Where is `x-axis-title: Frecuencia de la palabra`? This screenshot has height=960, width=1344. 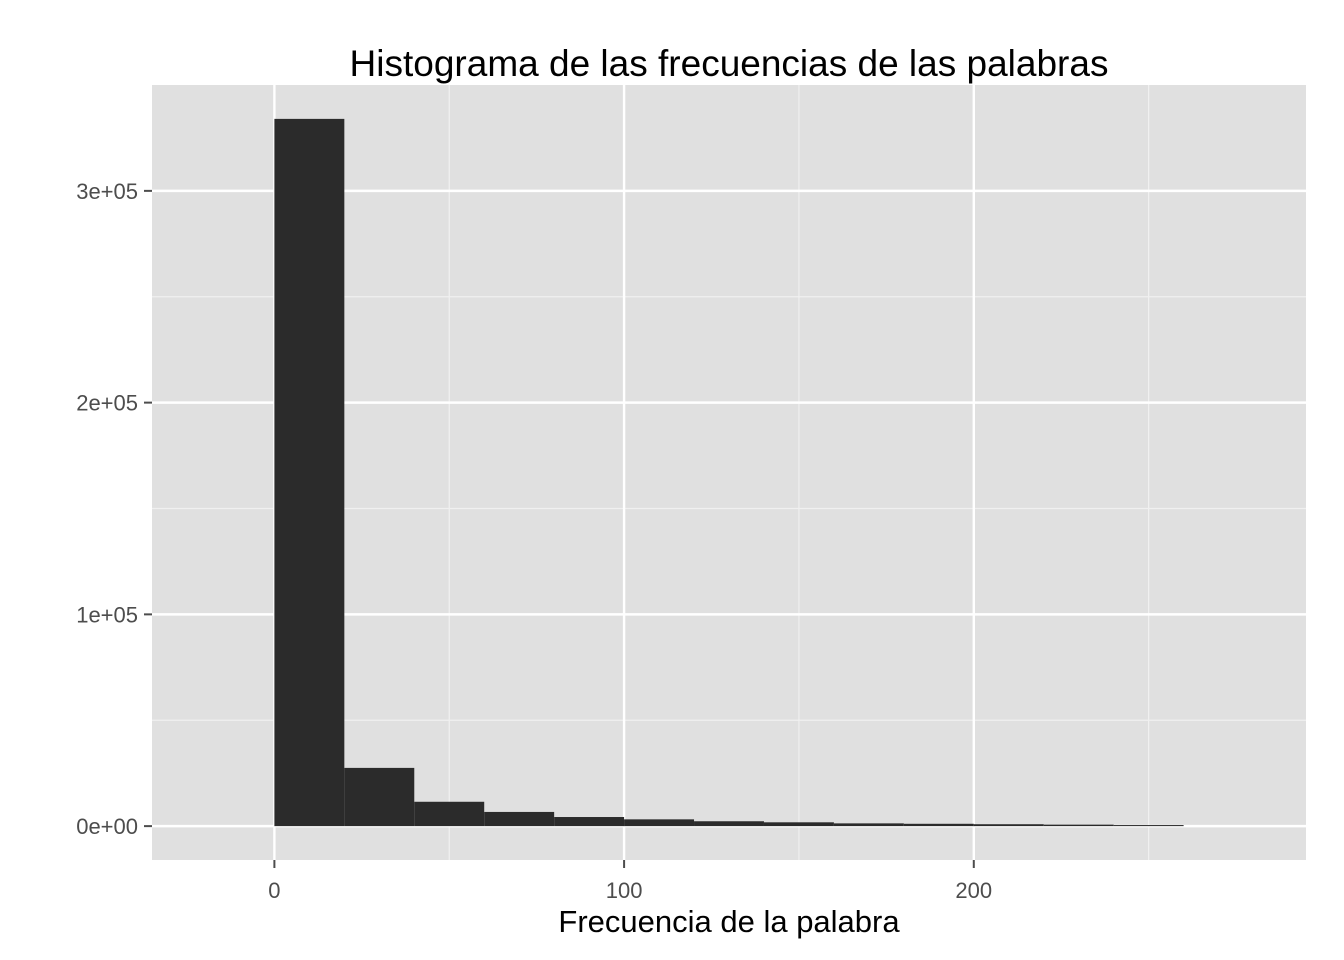
x-axis-title: Frecuencia de la palabra is located at coordinates (729, 921).